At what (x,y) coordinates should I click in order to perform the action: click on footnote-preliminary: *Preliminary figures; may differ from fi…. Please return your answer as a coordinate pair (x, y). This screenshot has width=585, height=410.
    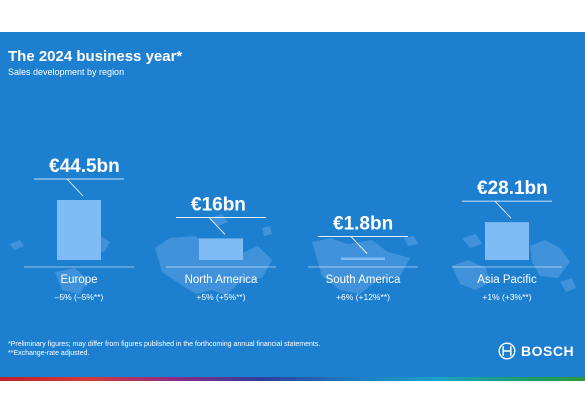
    Looking at the image, I should click on (164, 344).